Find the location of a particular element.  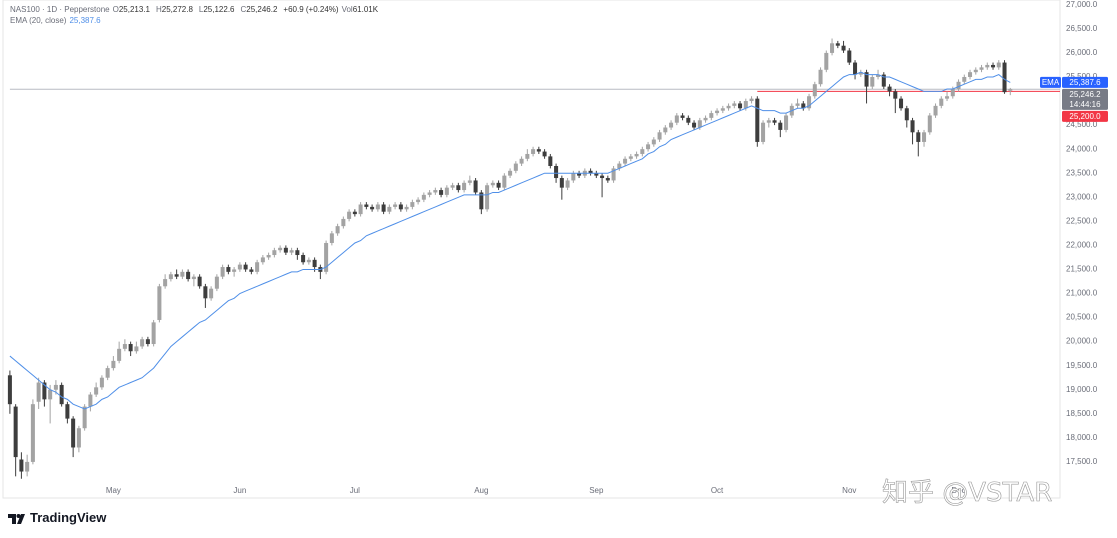

y-tick-label: 23,500.0 is located at coordinates (1082, 172).